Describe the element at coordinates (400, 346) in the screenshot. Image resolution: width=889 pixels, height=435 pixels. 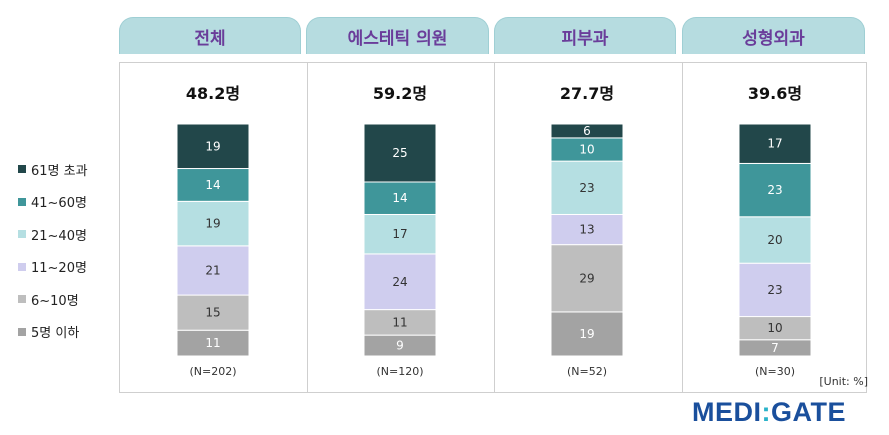
I see `bar-value-label: 9` at that location.